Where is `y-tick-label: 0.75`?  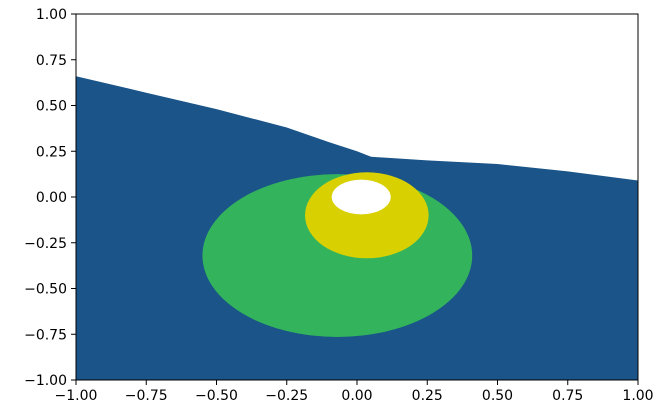 y-tick-label: 0.75 is located at coordinates (51, 61).